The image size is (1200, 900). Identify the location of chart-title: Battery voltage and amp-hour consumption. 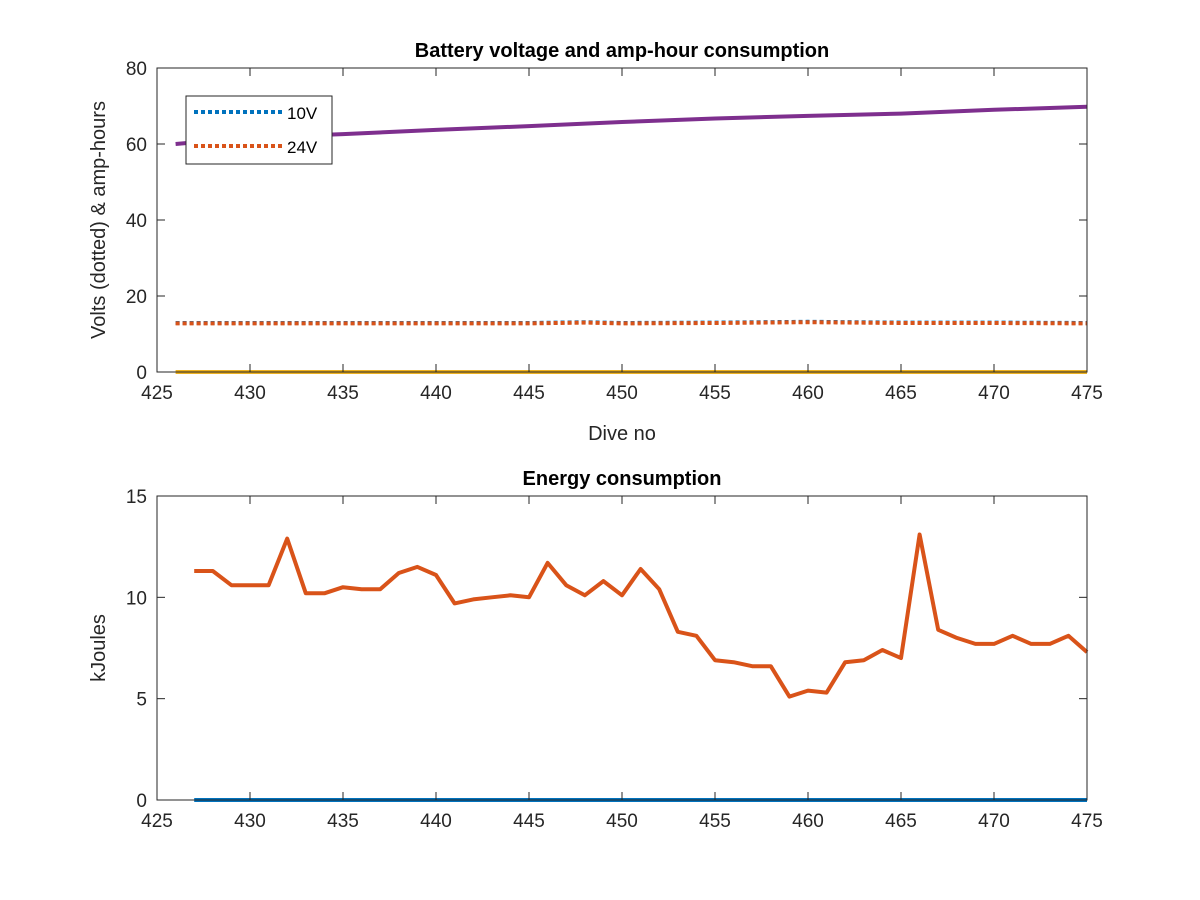
(622, 51).